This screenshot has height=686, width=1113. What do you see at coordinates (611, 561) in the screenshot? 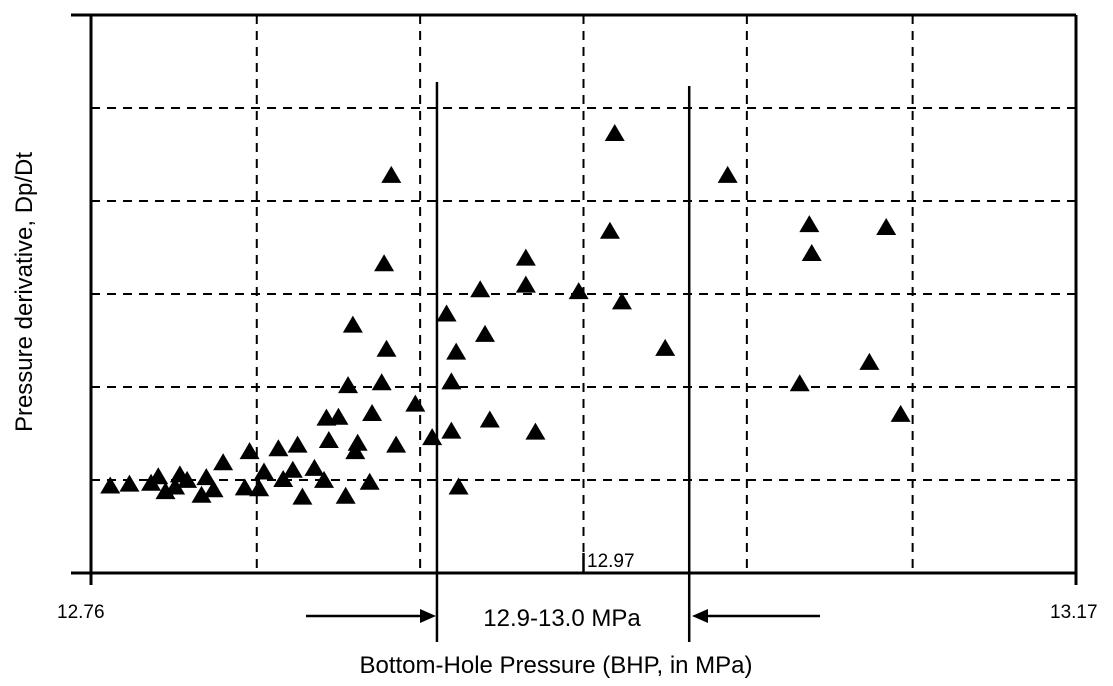
I see `mid-marker-label: 12.97` at bounding box center [611, 561].